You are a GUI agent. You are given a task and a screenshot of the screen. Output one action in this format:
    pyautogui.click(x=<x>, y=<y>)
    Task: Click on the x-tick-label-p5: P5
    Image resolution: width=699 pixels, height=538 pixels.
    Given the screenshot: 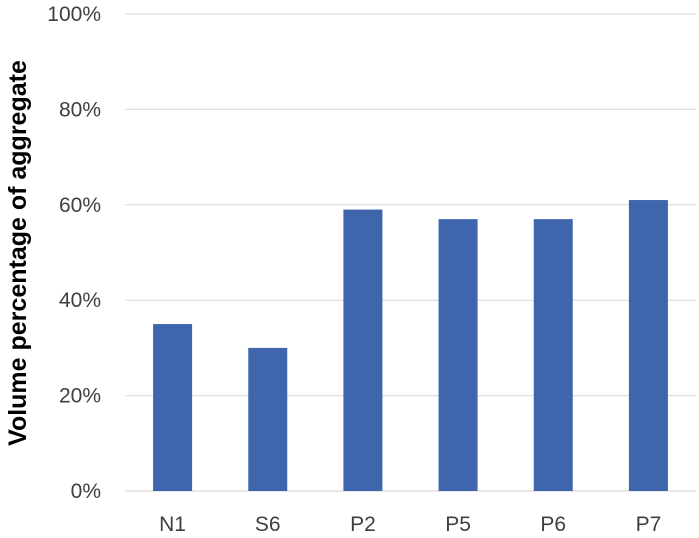 What is the action you would take?
    pyautogui.click(x=458, y=524)
    